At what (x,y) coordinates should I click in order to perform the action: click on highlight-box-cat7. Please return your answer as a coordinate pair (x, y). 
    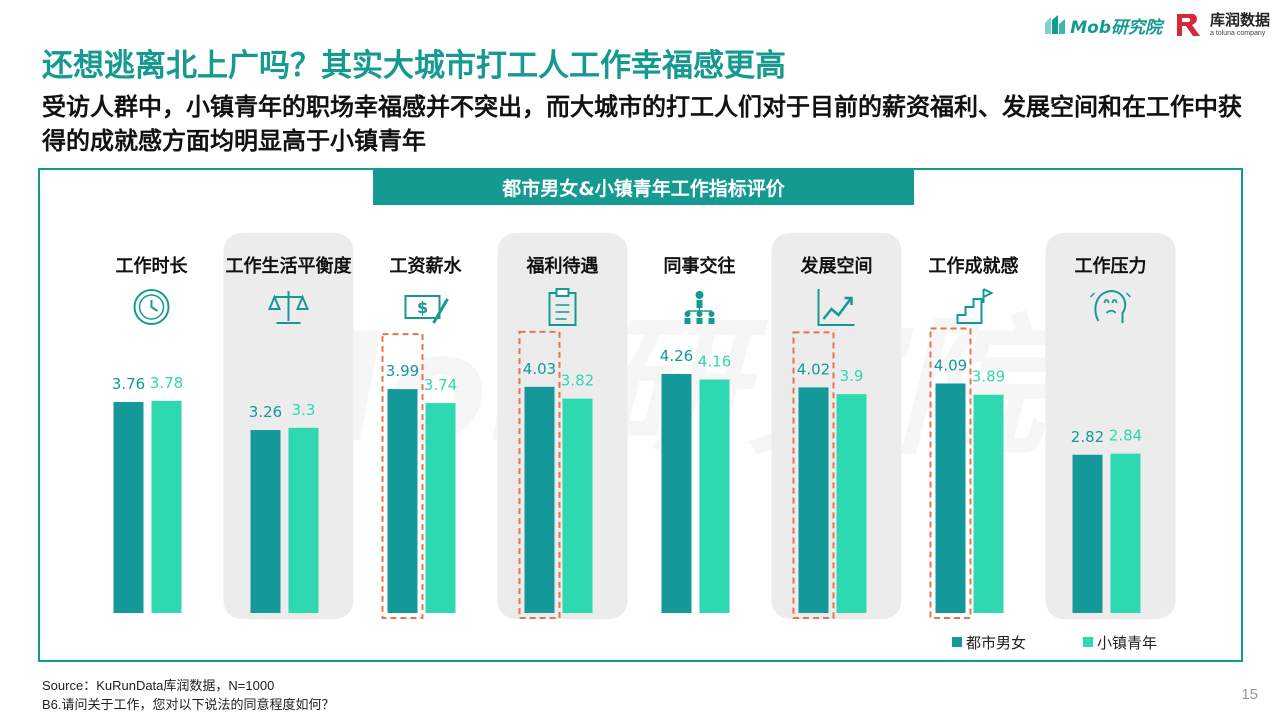
    Looking at the image, I should click on (950, 473).